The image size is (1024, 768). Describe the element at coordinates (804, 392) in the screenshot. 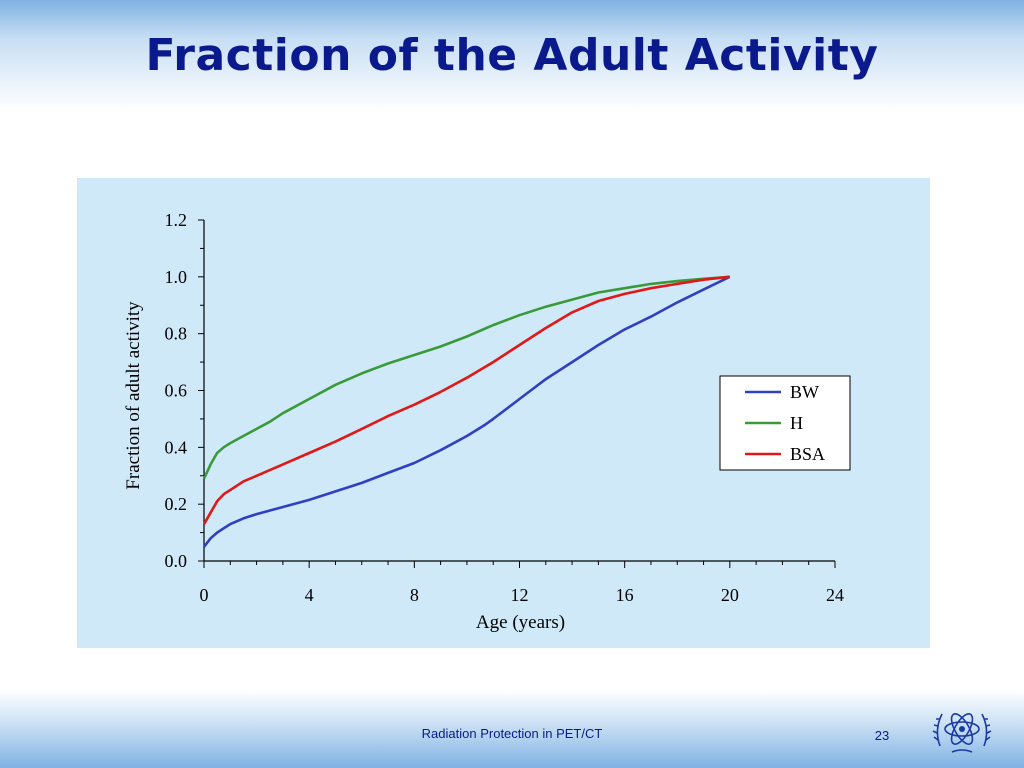

I see `legend-label-bw: BW` at that location.